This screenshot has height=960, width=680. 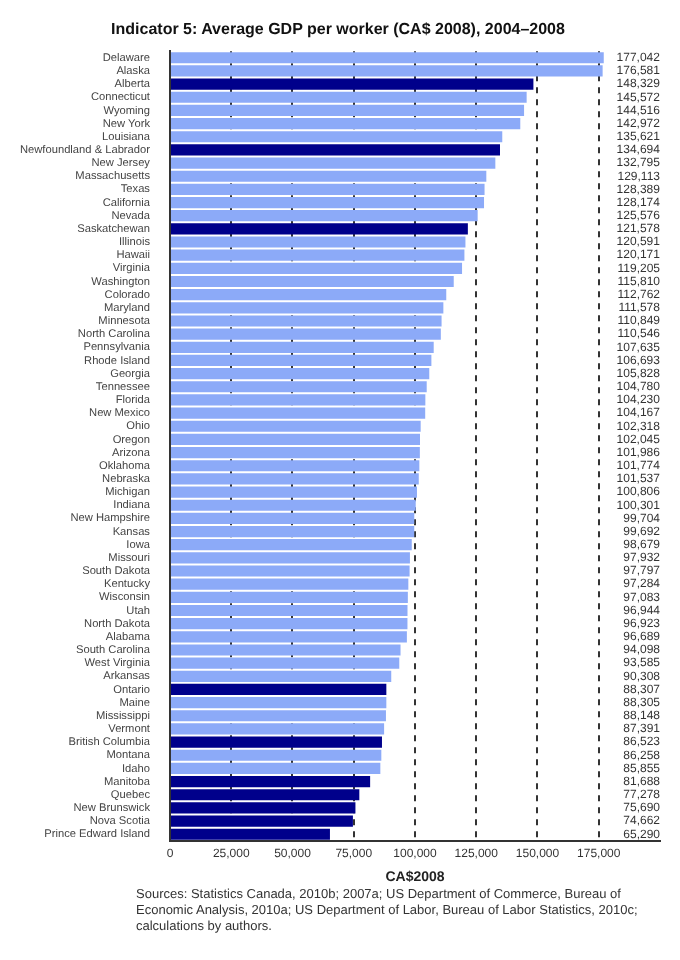 I want to click on chart-title: Indicator 5: Average GDP per worker (CA$ 2008), 2004–2008, so click(x=339, y=29).